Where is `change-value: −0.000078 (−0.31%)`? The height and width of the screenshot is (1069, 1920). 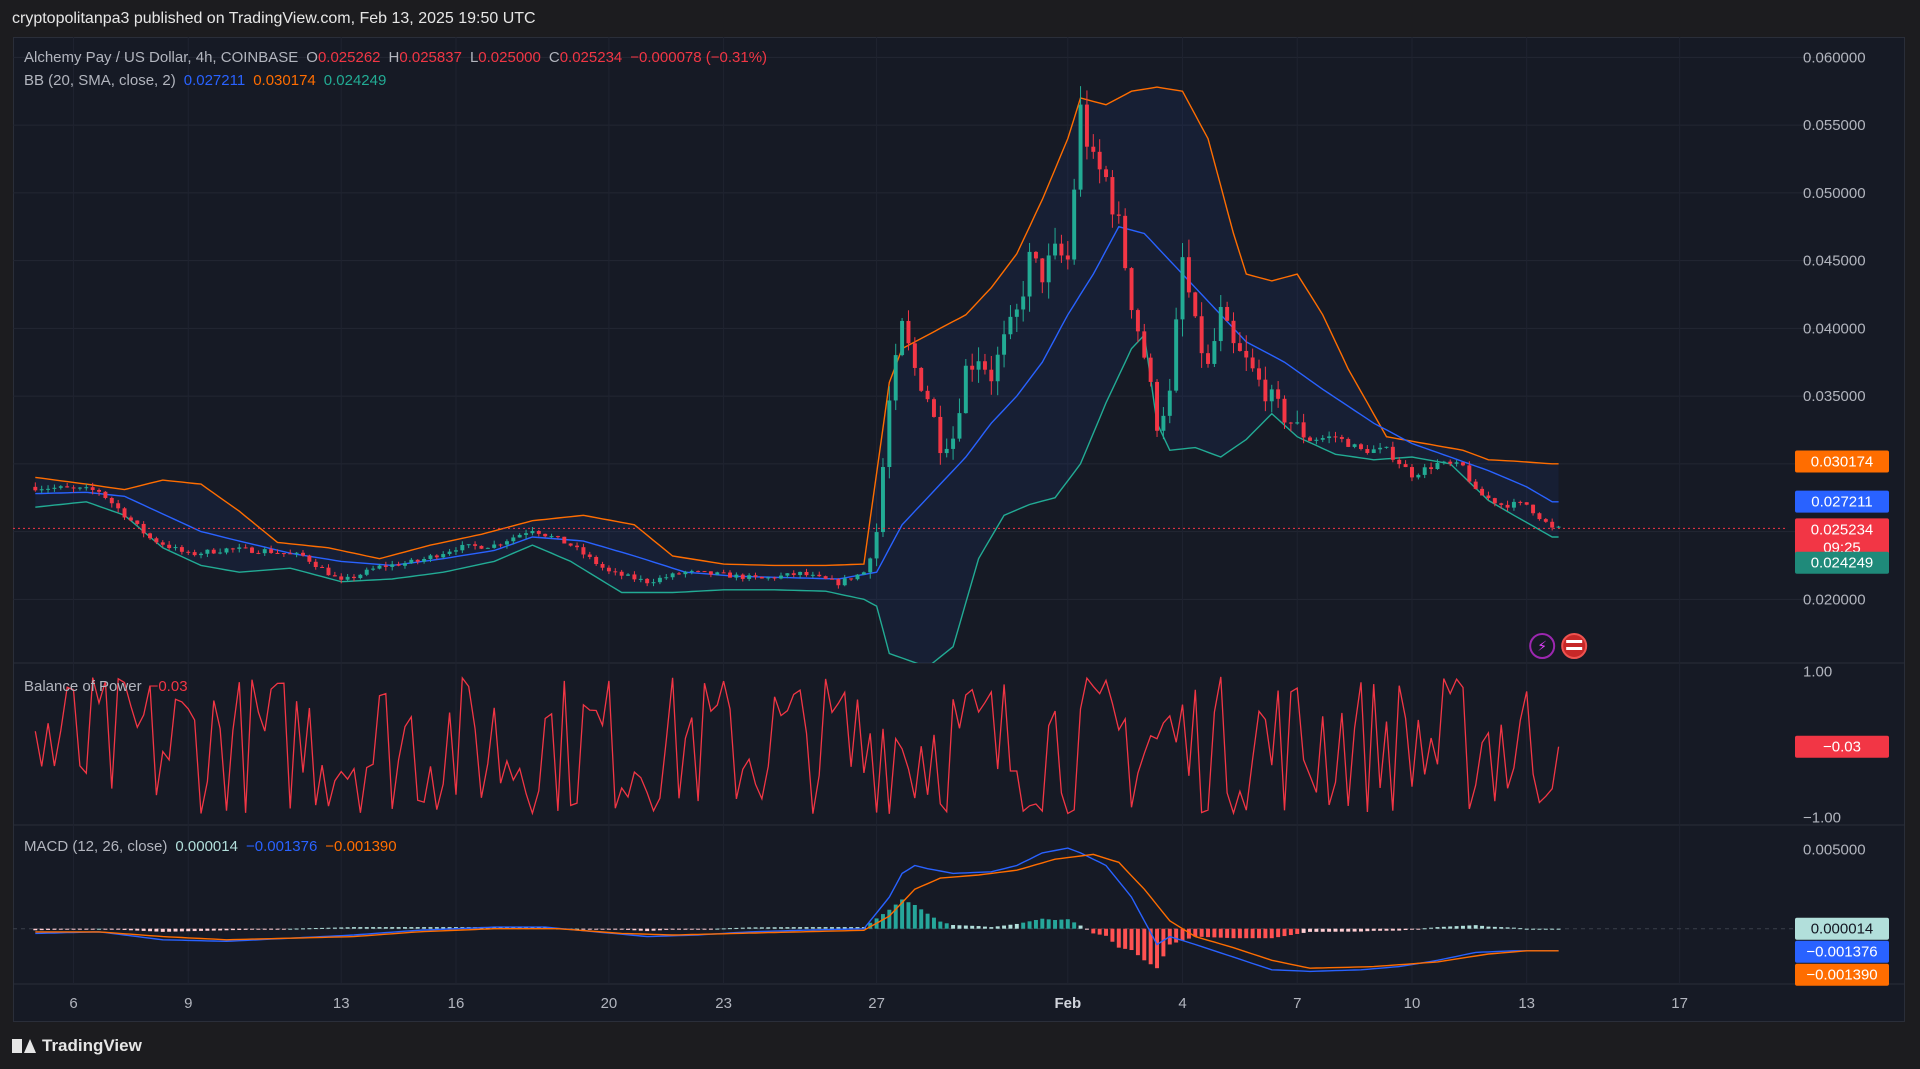 change-value: −0.000078 (−0.31%) is located at coordinates (699, 57).